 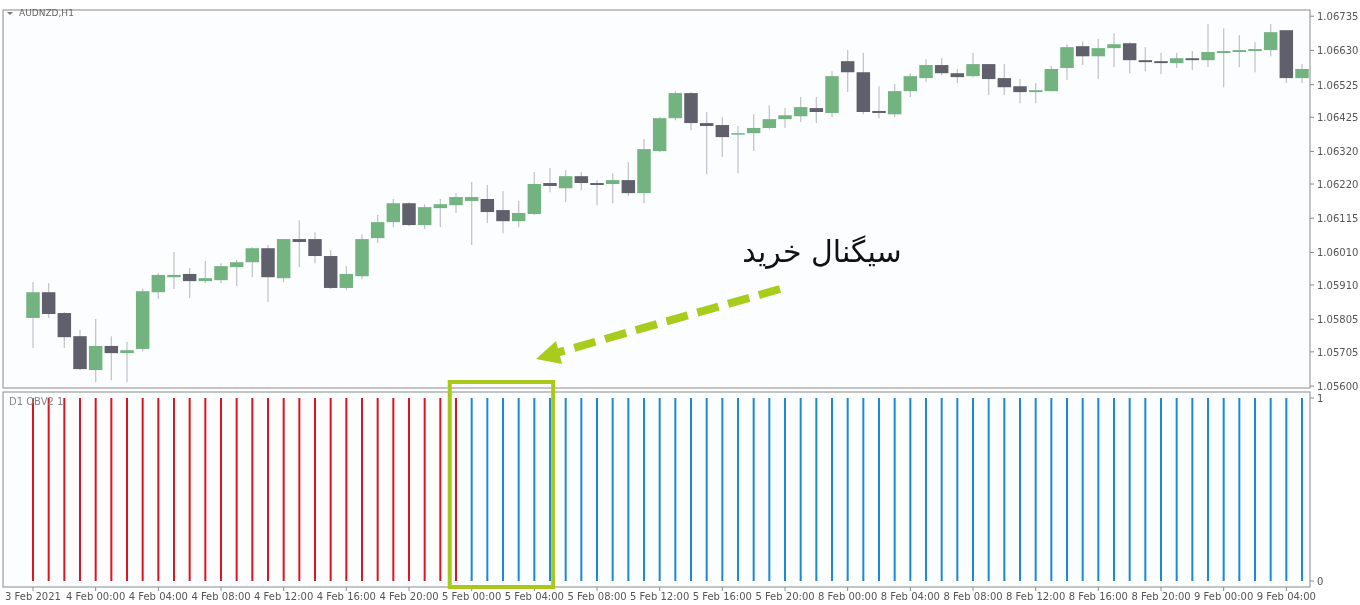 What do you see at coordinates (1161, 596) in the screenshot?
I see `x-tick-label: 8 Feb 20:00` at bounding box center [1161, 596].